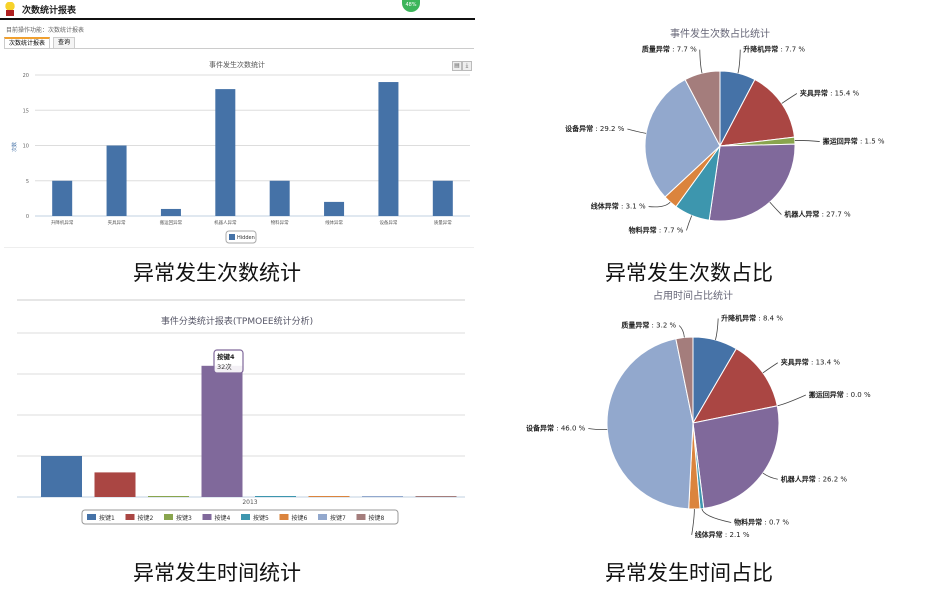 This screenshot has width=932, height=599. I want to click on slice-label: 升降机异常 : 7.7 %, so click(774, 49).